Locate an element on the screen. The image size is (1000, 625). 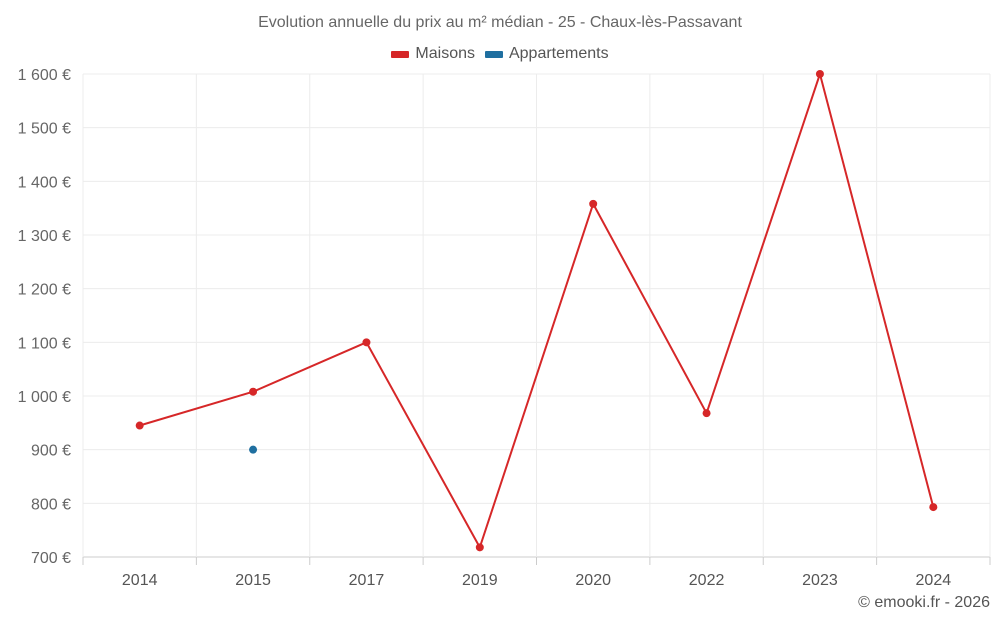
y-tick-label: 1 500 € is located at coordinates (44, 129).